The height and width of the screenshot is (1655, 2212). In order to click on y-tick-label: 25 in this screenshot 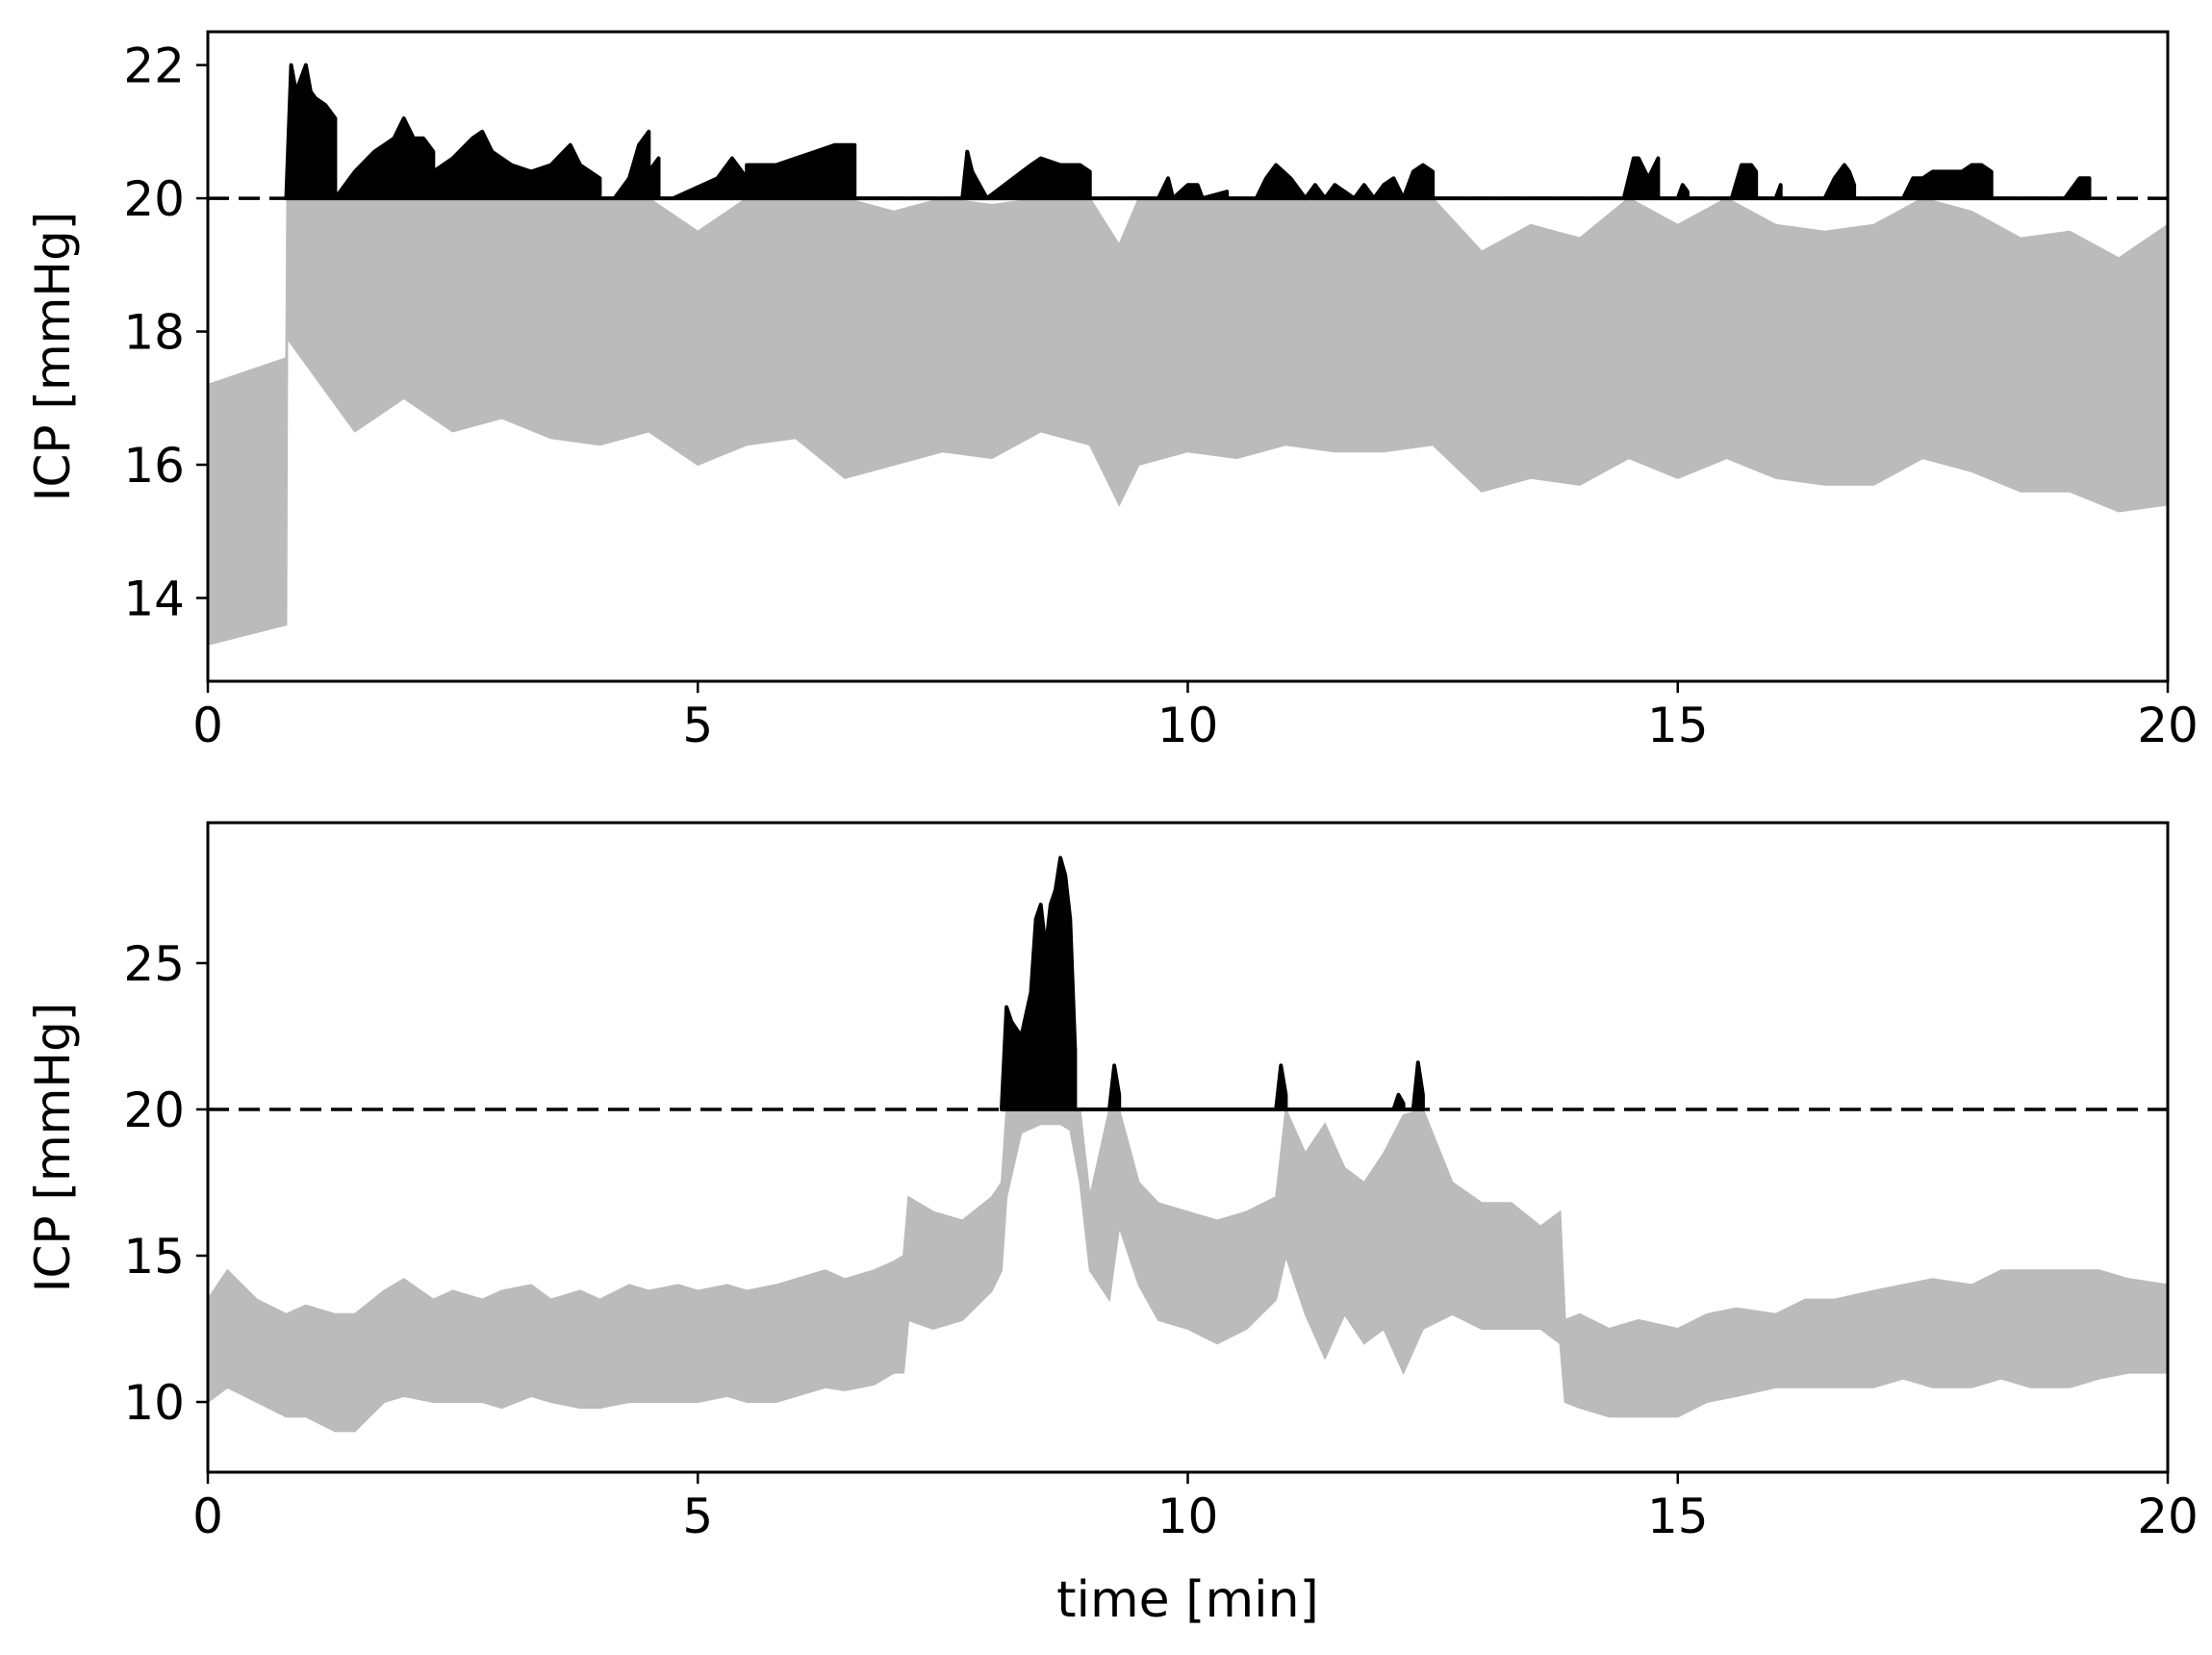, I will do `click(154, 964)`.